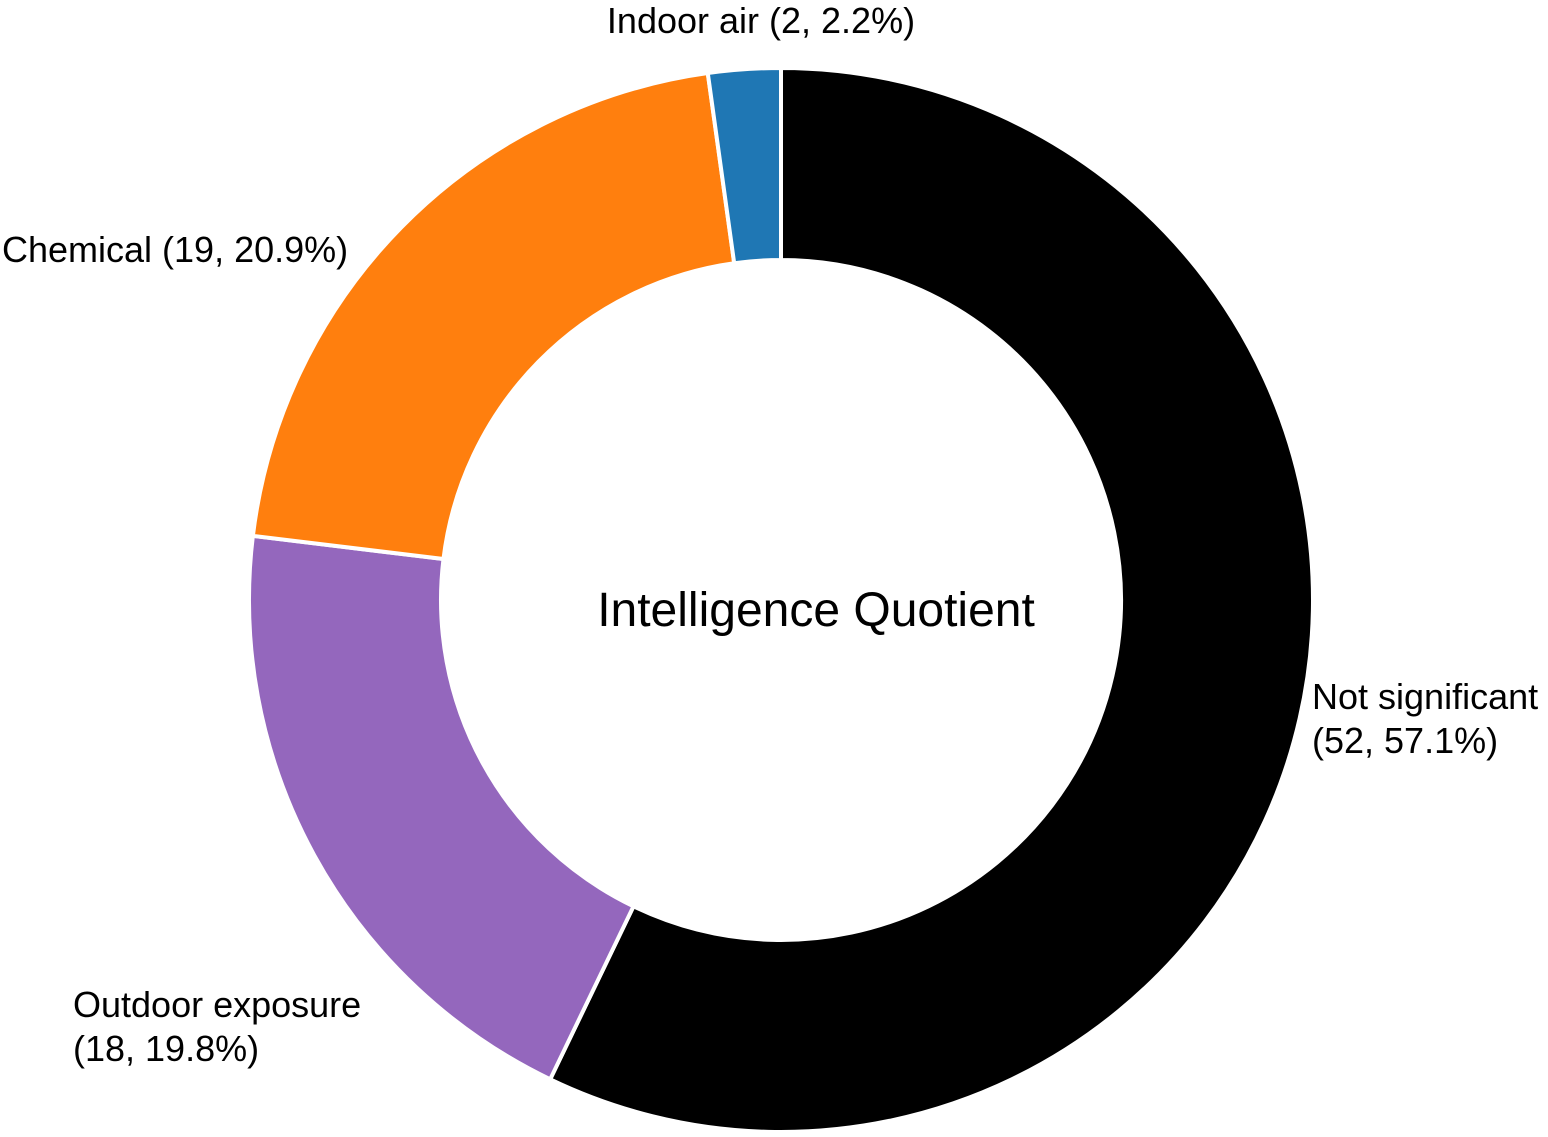 The height and width of the screenshot is (1137, 1548). I want to click on slice-label-indoor-air: Indoor air (2, 2.2%), so click(761, 20).